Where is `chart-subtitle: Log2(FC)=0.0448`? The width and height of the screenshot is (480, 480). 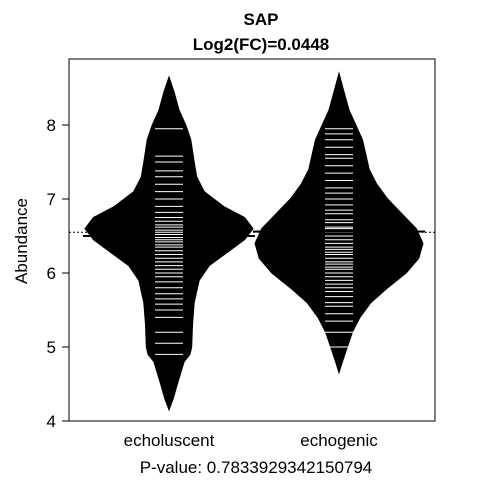
chart-subtitle: Log2(FC)=0.0448 is located at coordinates (261, 44).